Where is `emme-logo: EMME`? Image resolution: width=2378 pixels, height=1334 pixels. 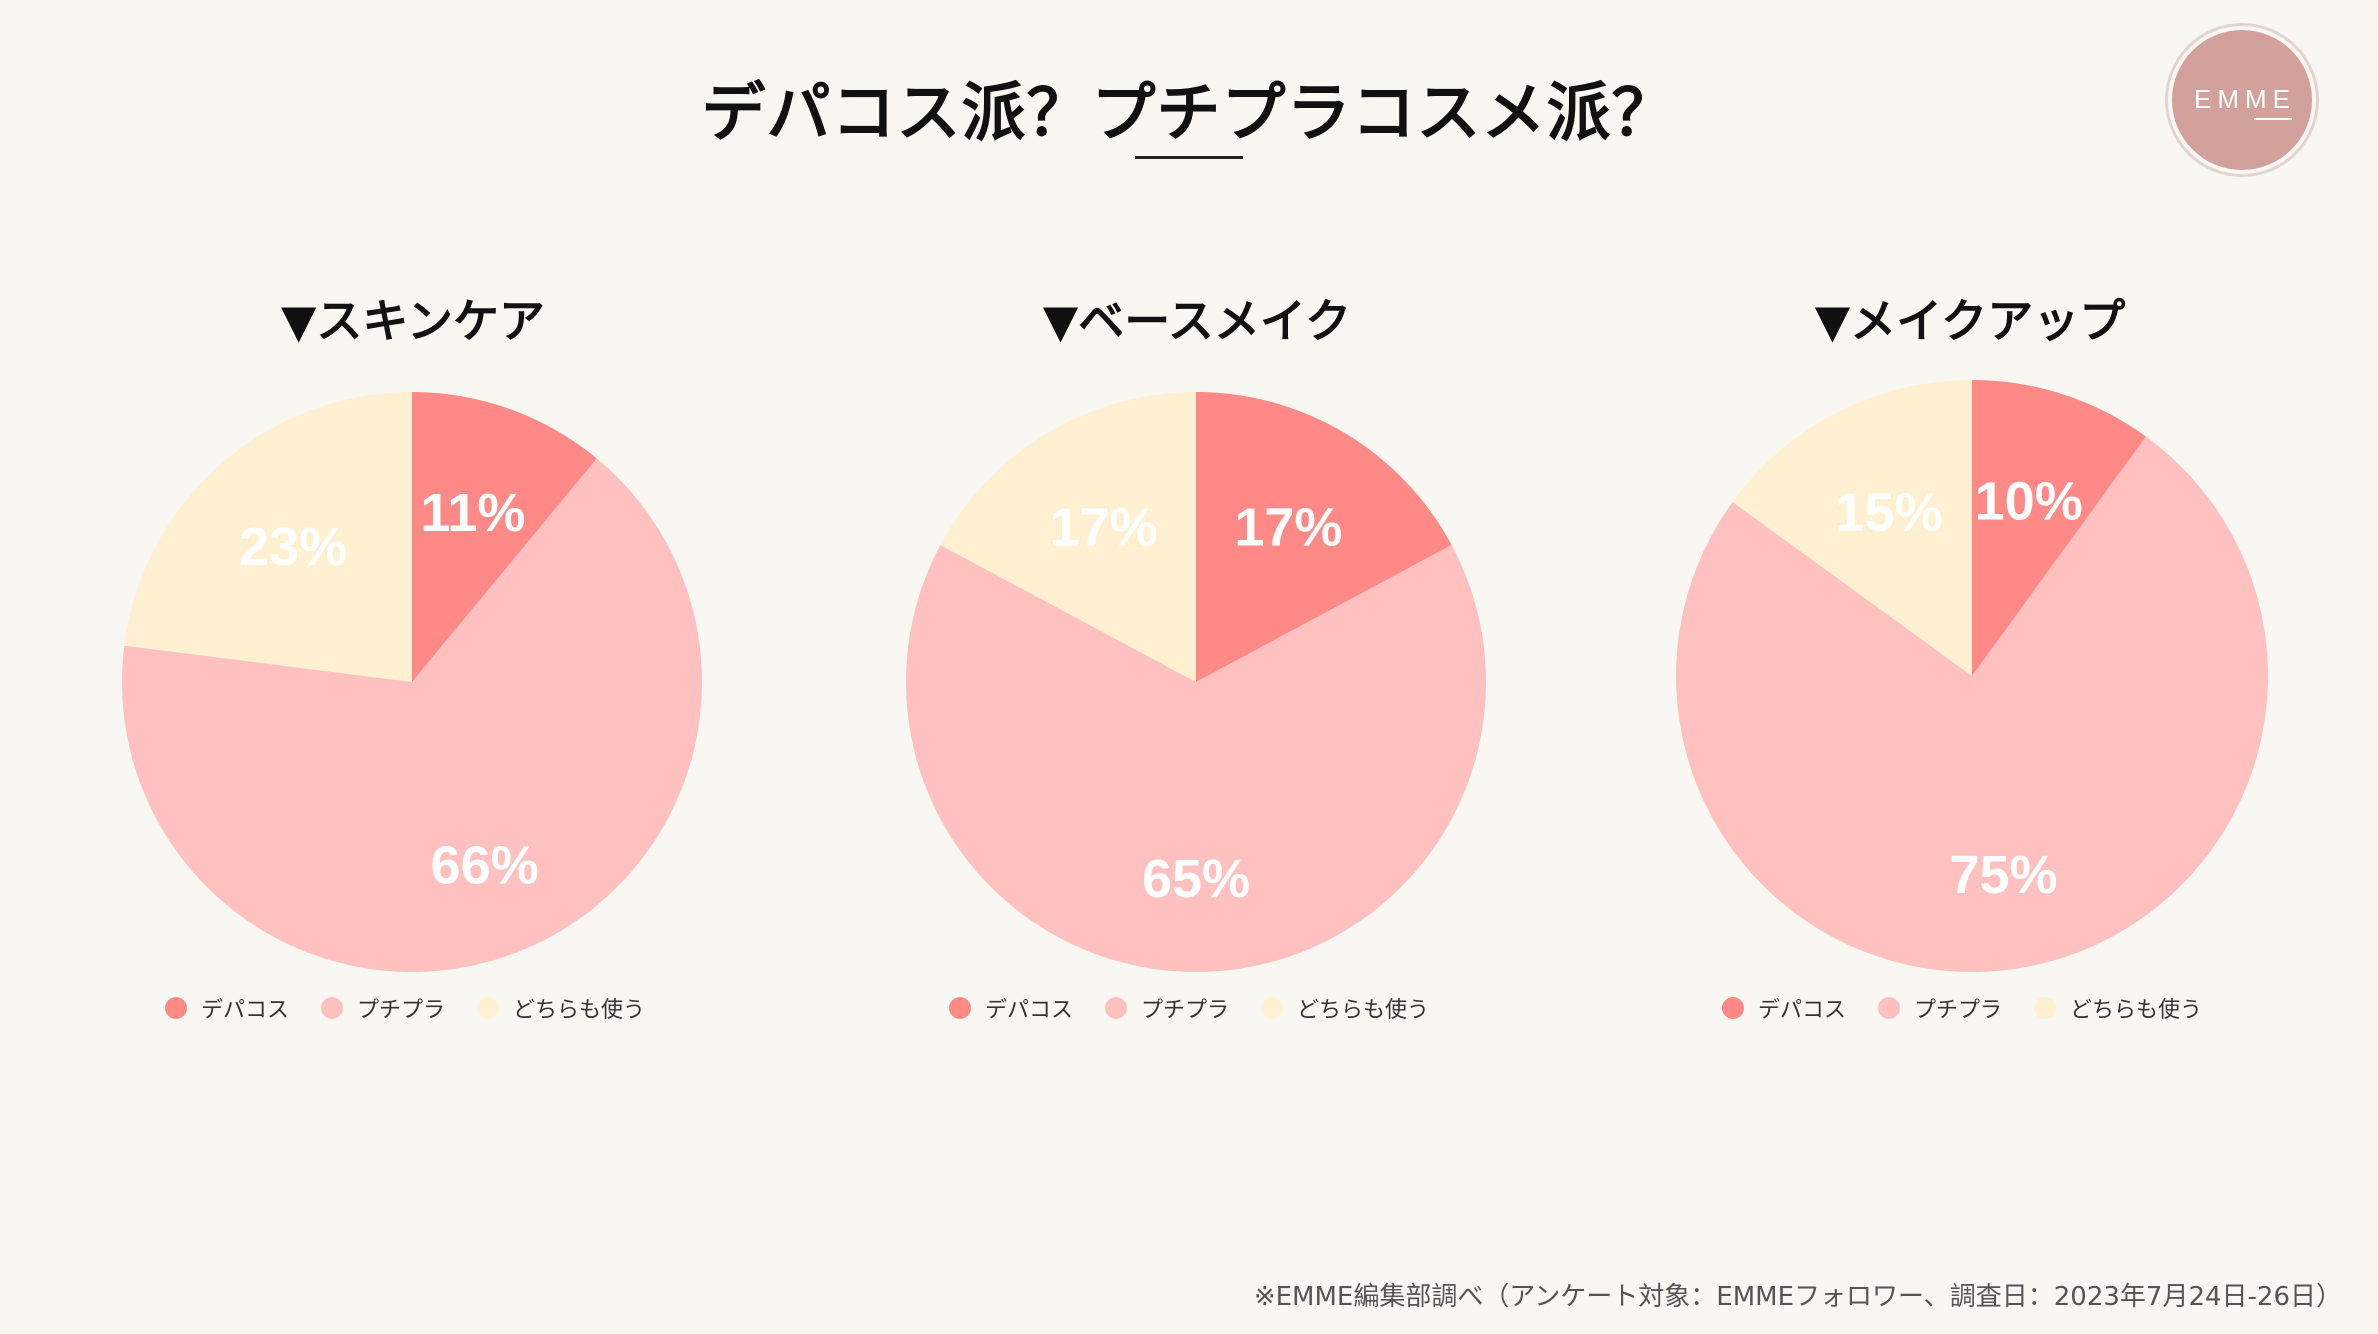
emme-logo: EMME is located at coordinates (2242, 100).